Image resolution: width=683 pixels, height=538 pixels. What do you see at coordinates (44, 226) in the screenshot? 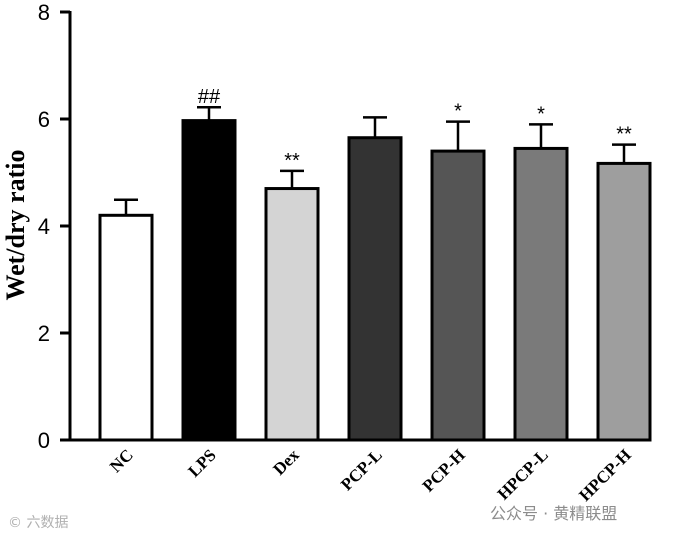
I see `y-tick-label: 4` at bounding box center [44, 226].